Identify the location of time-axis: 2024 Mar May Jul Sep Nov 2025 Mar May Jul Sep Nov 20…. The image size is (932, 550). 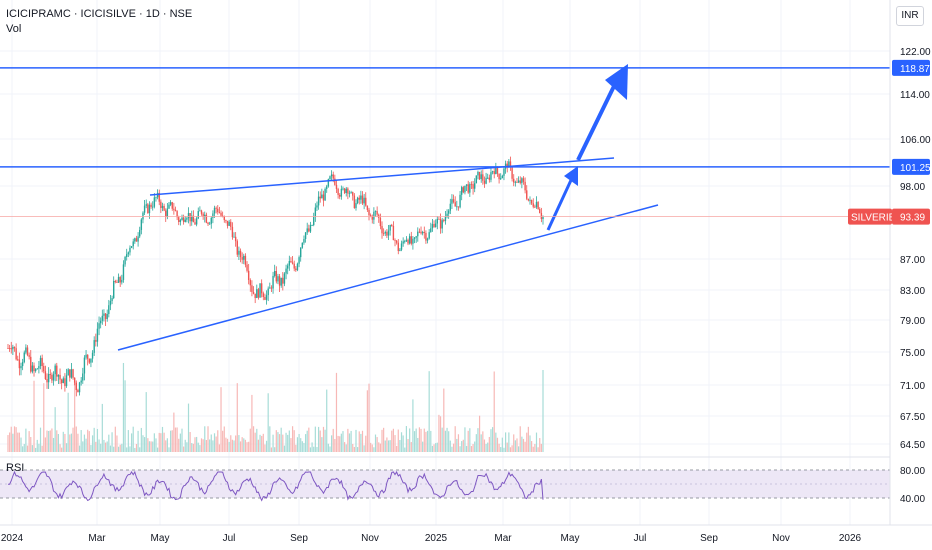
(466, 534).